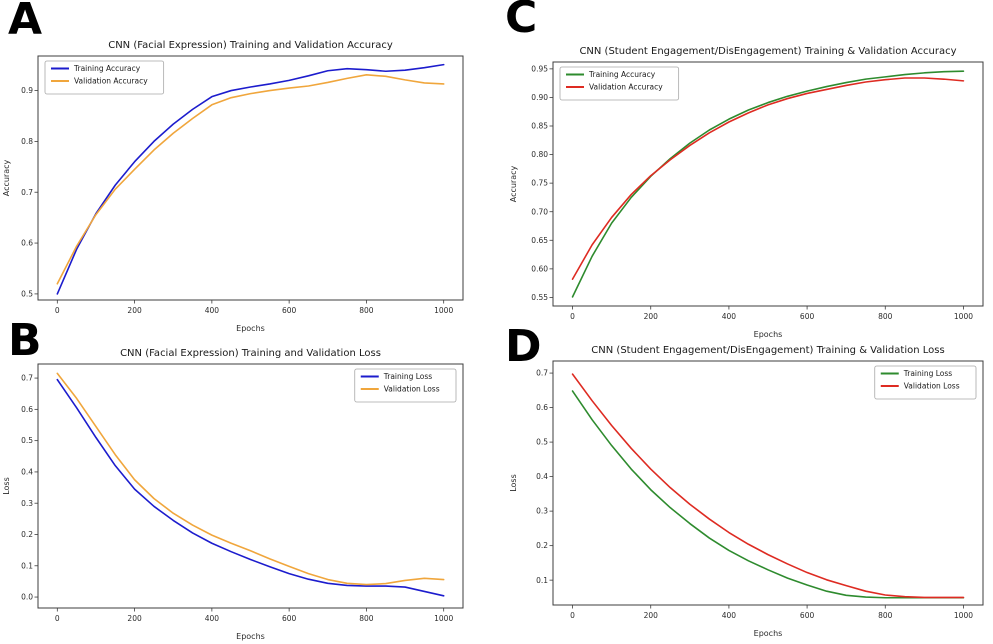  I want to click on y-tick-label: 0.85, so click(539, 126).